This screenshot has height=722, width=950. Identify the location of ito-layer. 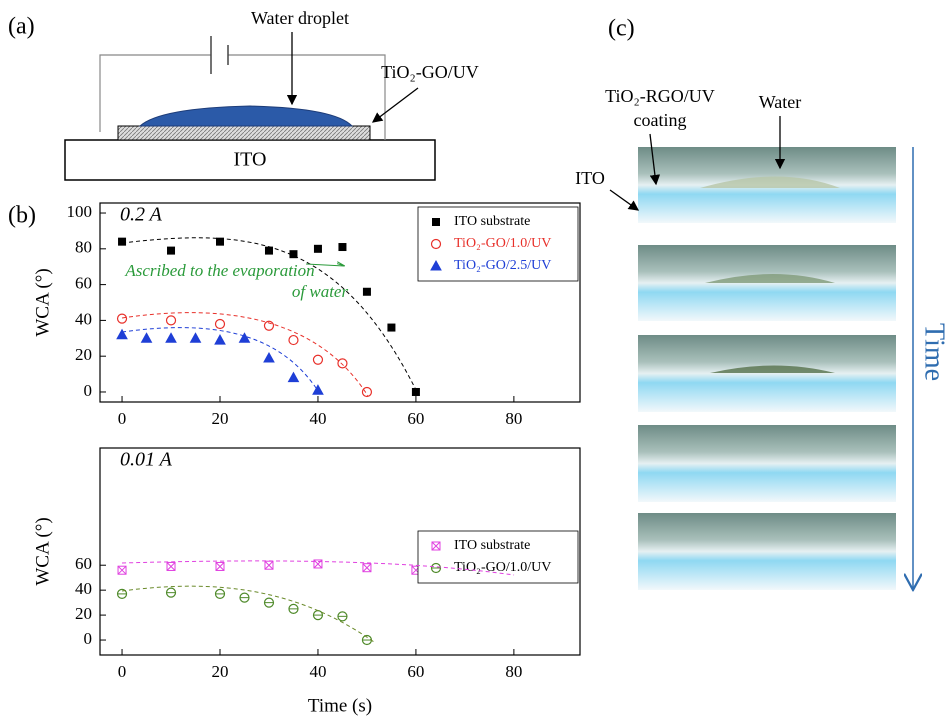
(250, 160).